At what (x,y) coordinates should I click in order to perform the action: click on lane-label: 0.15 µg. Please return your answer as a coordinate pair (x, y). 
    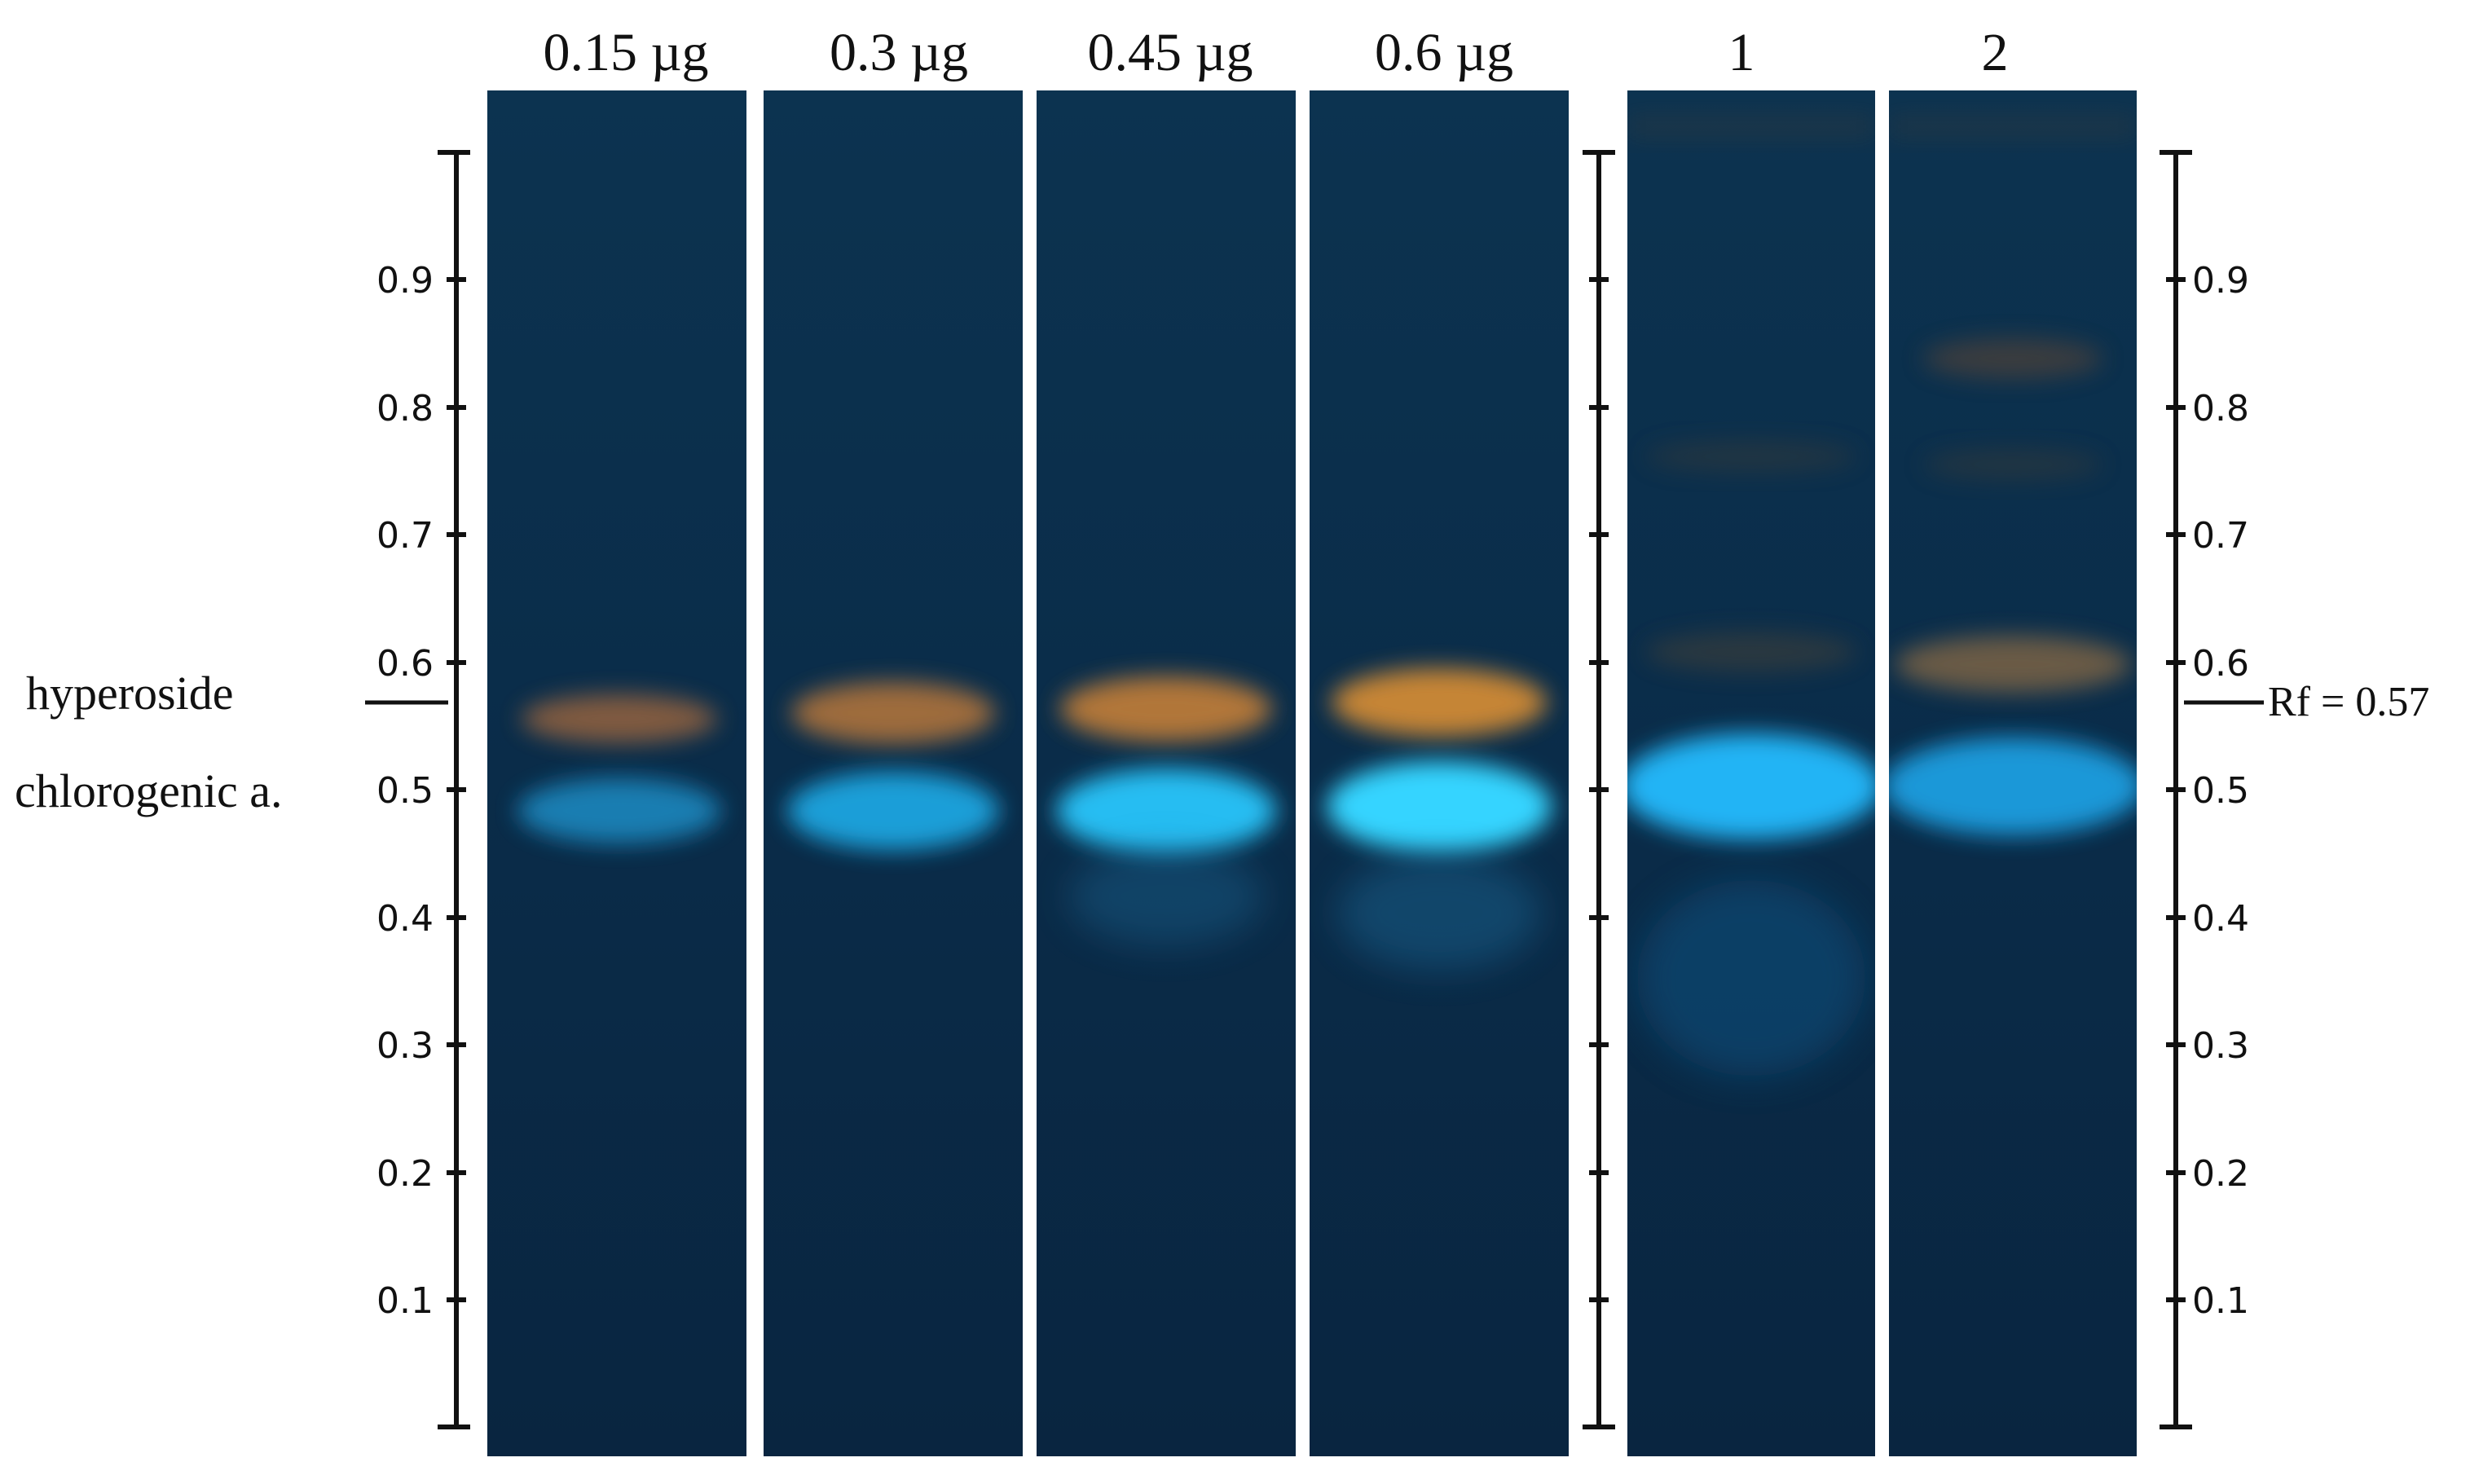
    Looking at the image, I should click on (625, 52).